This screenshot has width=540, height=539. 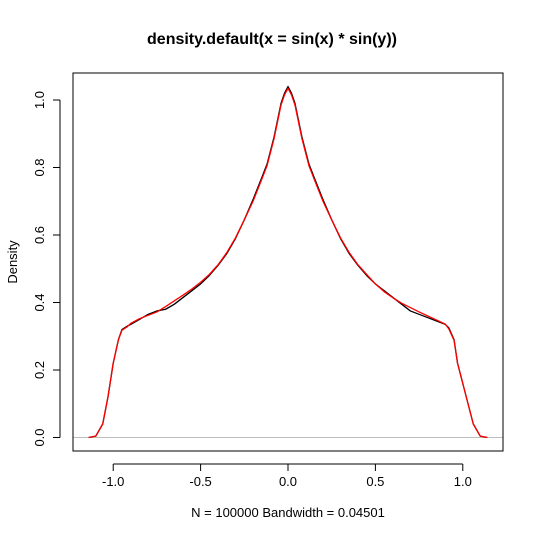 I want to click on y-tick-label: 0.8, so click(x=39, y=167).